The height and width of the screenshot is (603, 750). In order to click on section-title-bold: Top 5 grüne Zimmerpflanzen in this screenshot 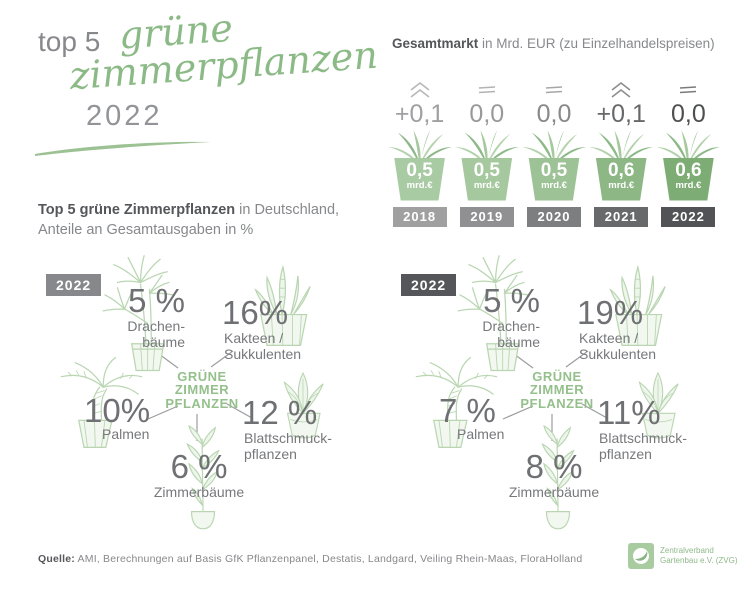, I will do `click(137, 210)`.